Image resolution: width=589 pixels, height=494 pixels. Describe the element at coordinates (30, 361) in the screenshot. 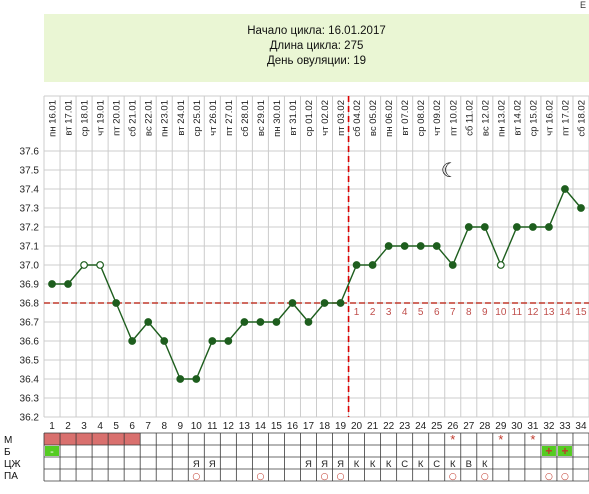

I see `y-tick-label: 36.5` at that location.